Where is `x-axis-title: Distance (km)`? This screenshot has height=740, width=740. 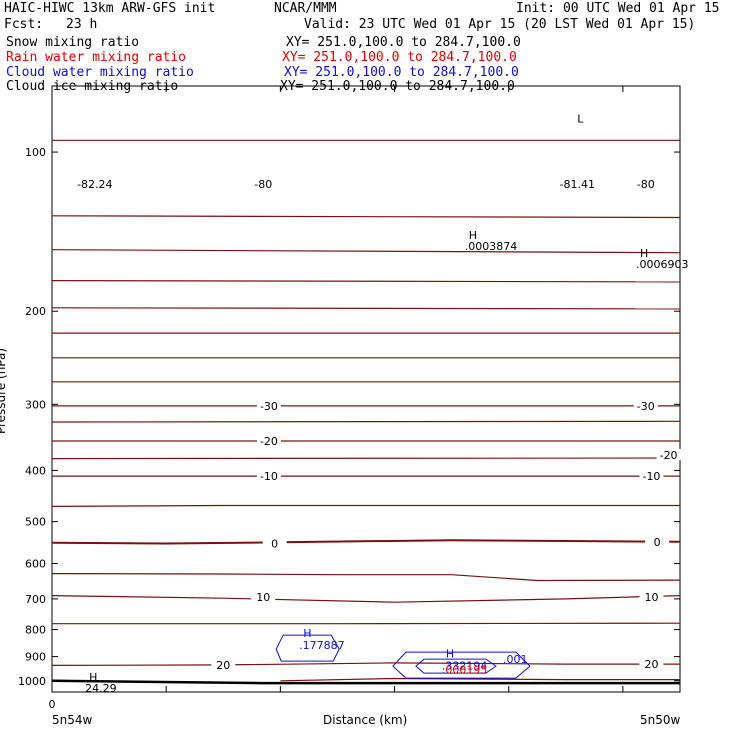 x-axis-title: Distance (km) is located at coordinates (365, 720).